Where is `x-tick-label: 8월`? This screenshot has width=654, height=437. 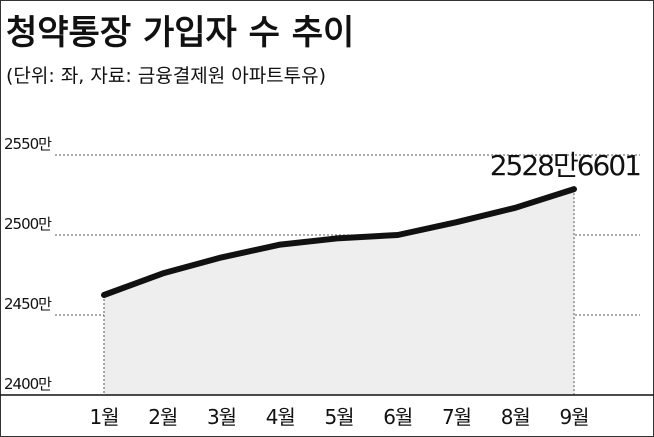 x-tick-label: 8월 is located at coordinates (515, 417).